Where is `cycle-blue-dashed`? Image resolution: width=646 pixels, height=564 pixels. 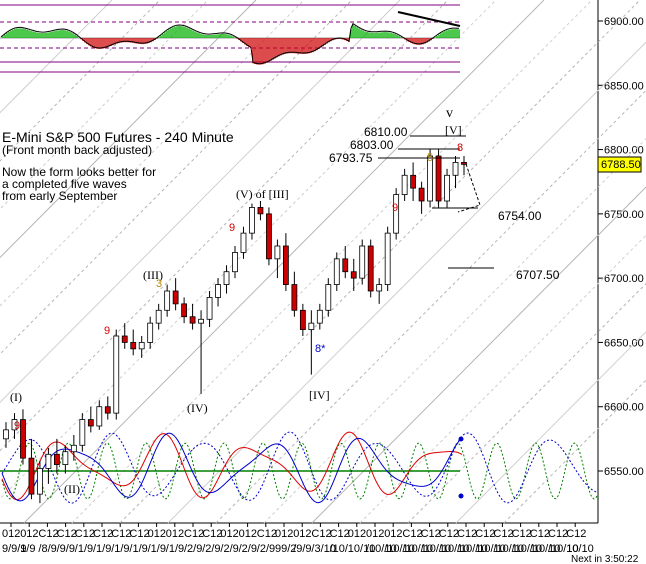 cycle-blue-dashed is located at coordinates (300, 467).